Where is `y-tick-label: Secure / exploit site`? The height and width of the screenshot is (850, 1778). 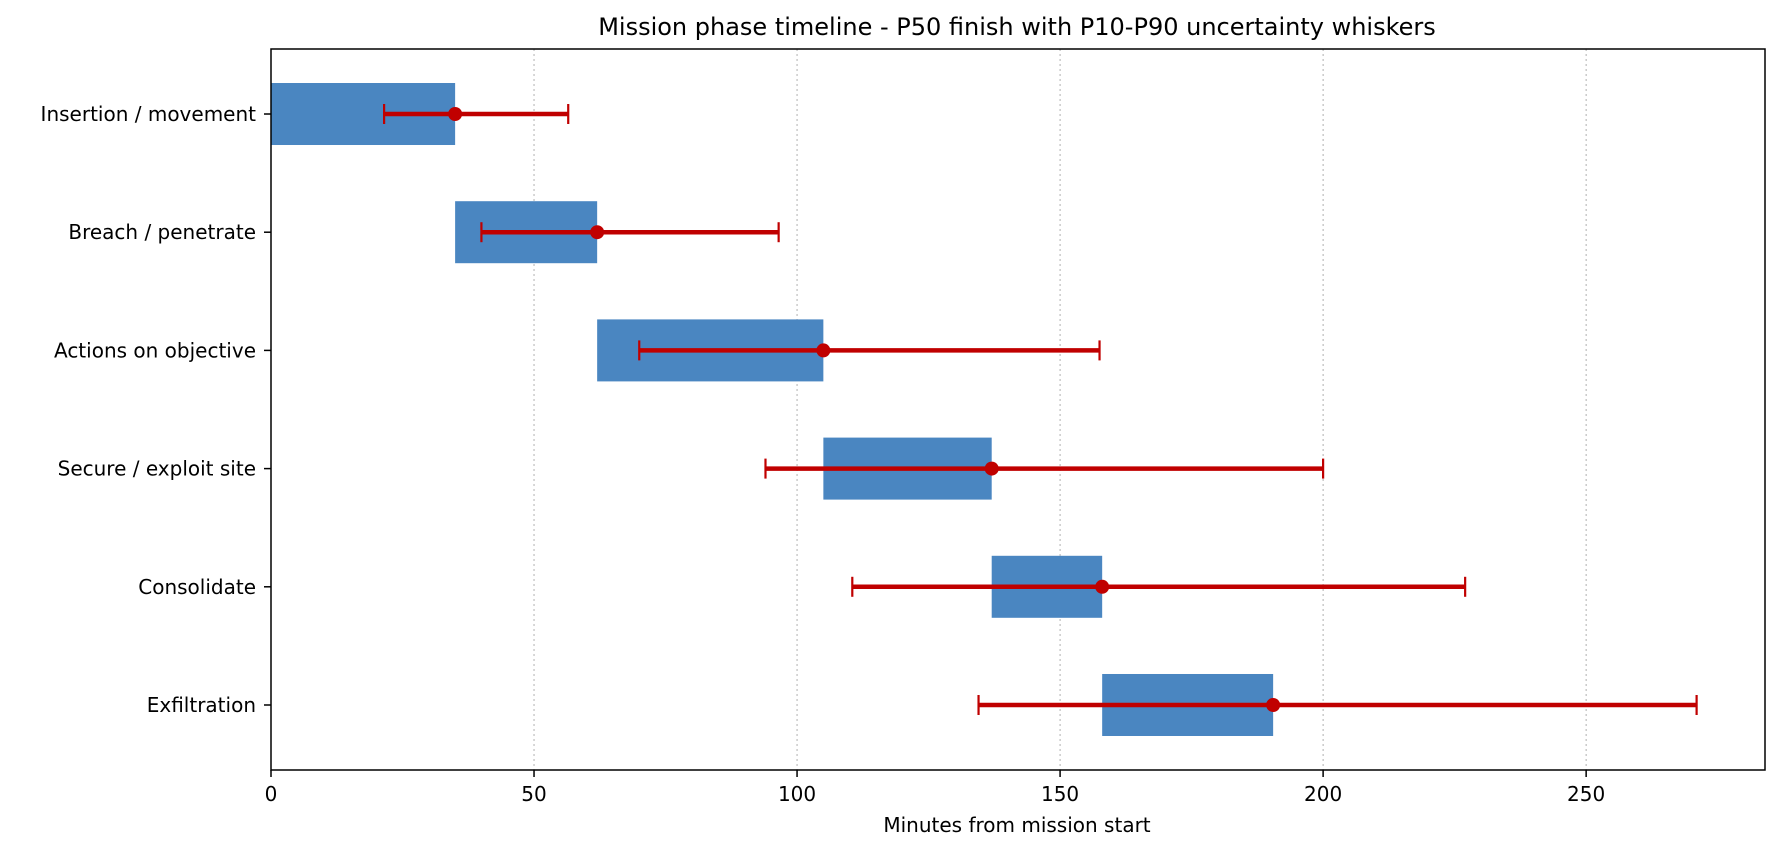
y-tick-label: Secure / exploit site is located at coordinates (157, 469).